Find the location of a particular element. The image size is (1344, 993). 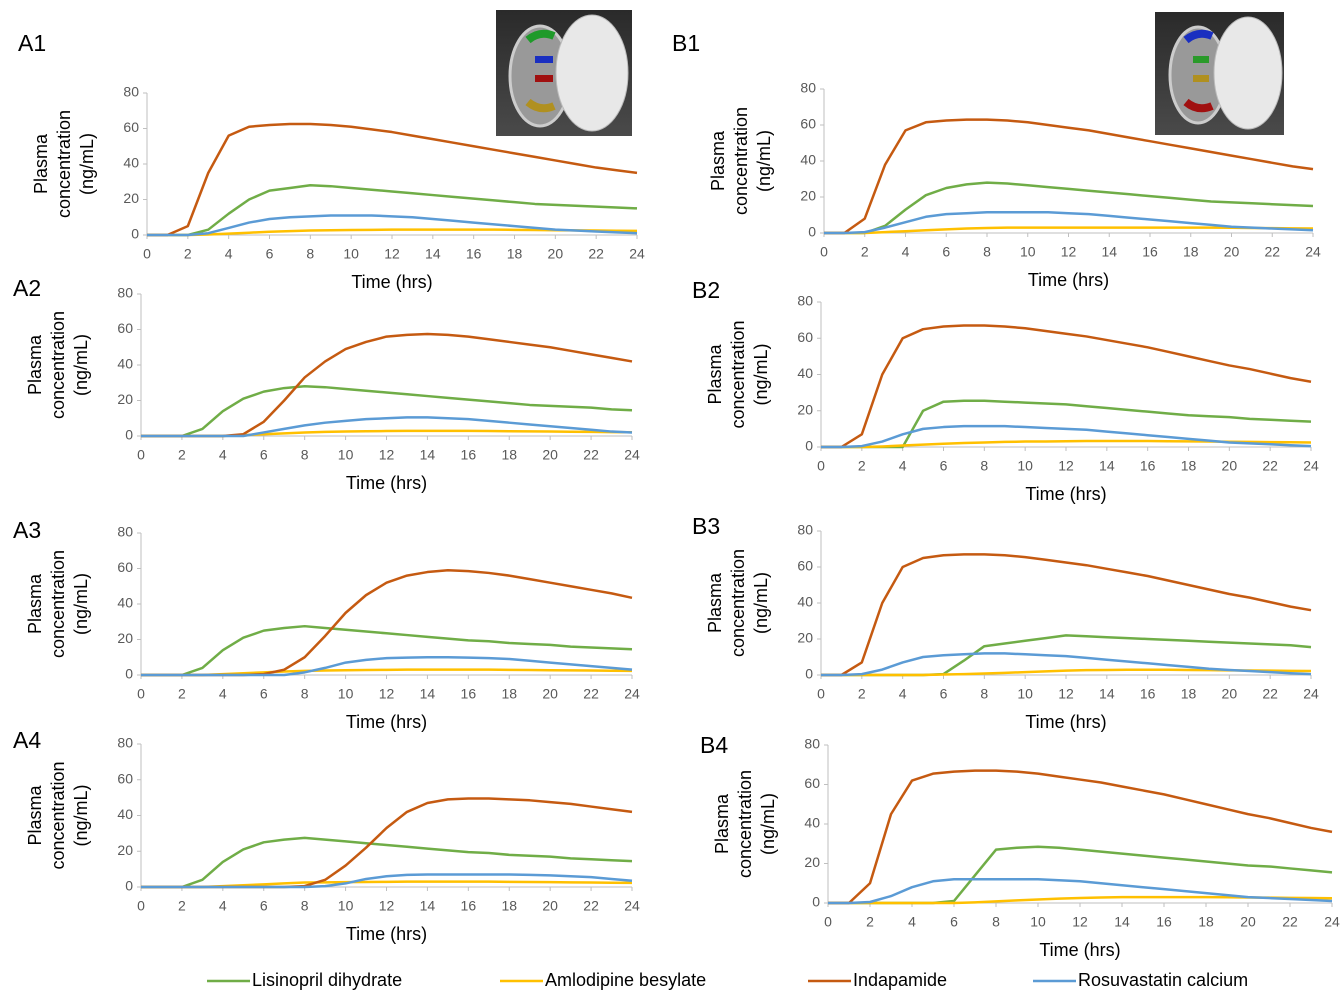

legend-label: Rosuvastatin calcium is located at coordinates (1163, 980).